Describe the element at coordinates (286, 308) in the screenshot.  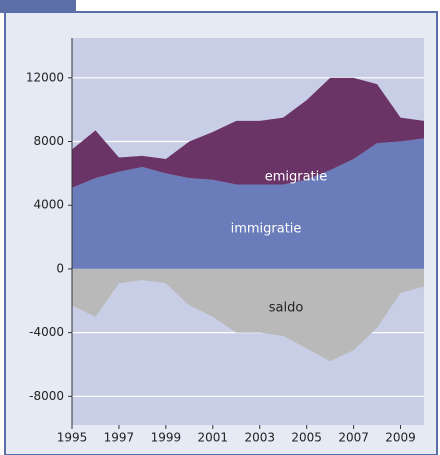
I see `area-label: saldo` at that location.